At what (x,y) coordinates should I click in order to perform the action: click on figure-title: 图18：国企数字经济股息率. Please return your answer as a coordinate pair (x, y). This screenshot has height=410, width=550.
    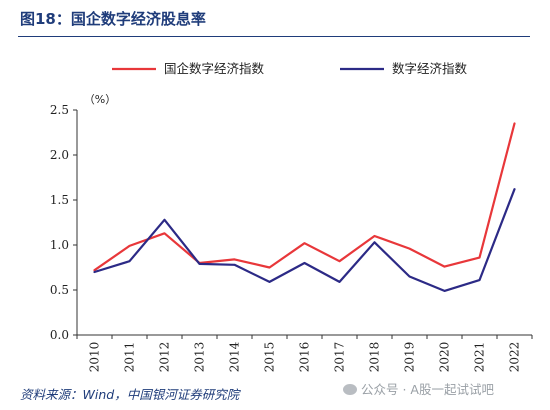
    Looking at the image, I should click on (113, 19).